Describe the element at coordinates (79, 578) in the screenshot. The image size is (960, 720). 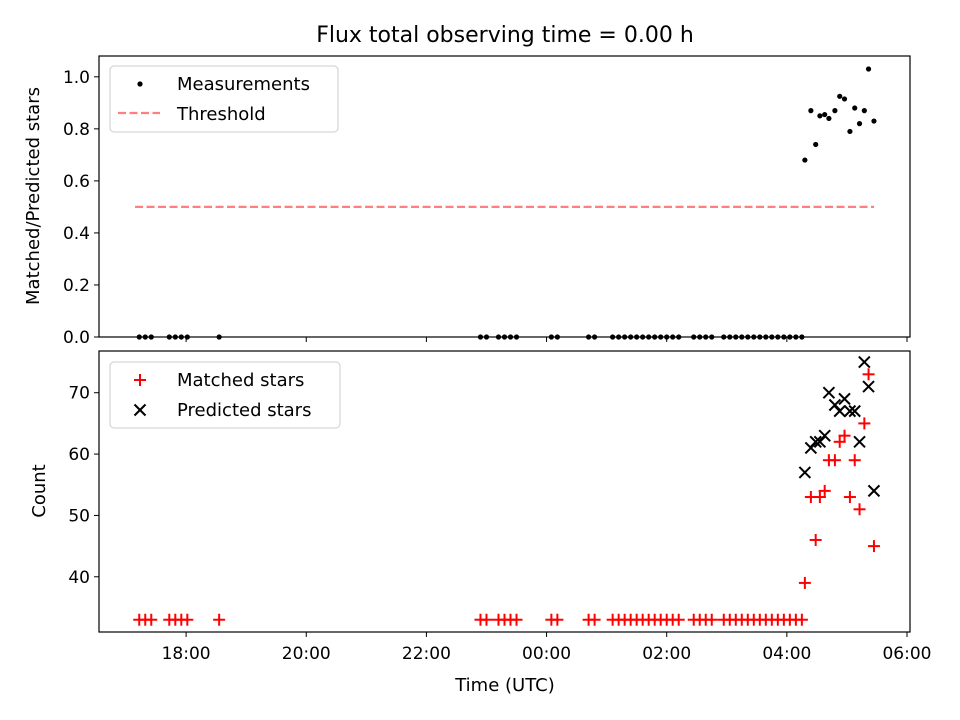
I see `y-tick-label: 40` at that location.